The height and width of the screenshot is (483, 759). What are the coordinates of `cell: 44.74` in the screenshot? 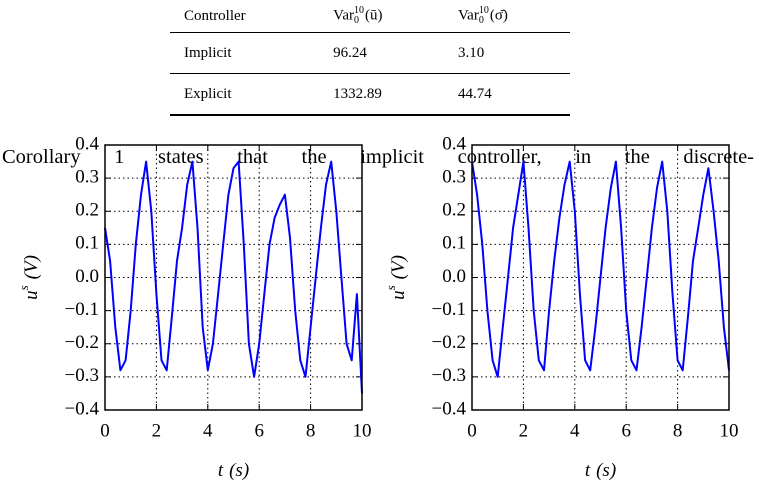 It's located at (475, 93).